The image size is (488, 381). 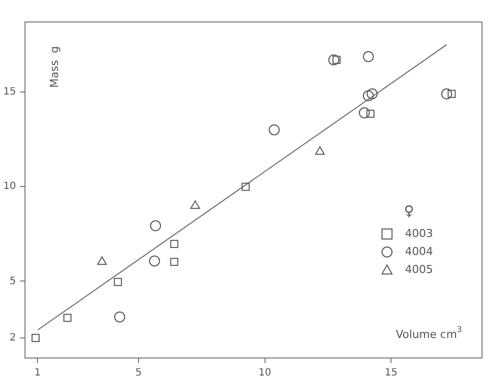 What do you see at coordinates (54, 67) in the screenshot?
I see `y-axis-title: Mass g` at bounding box center [54, 67].